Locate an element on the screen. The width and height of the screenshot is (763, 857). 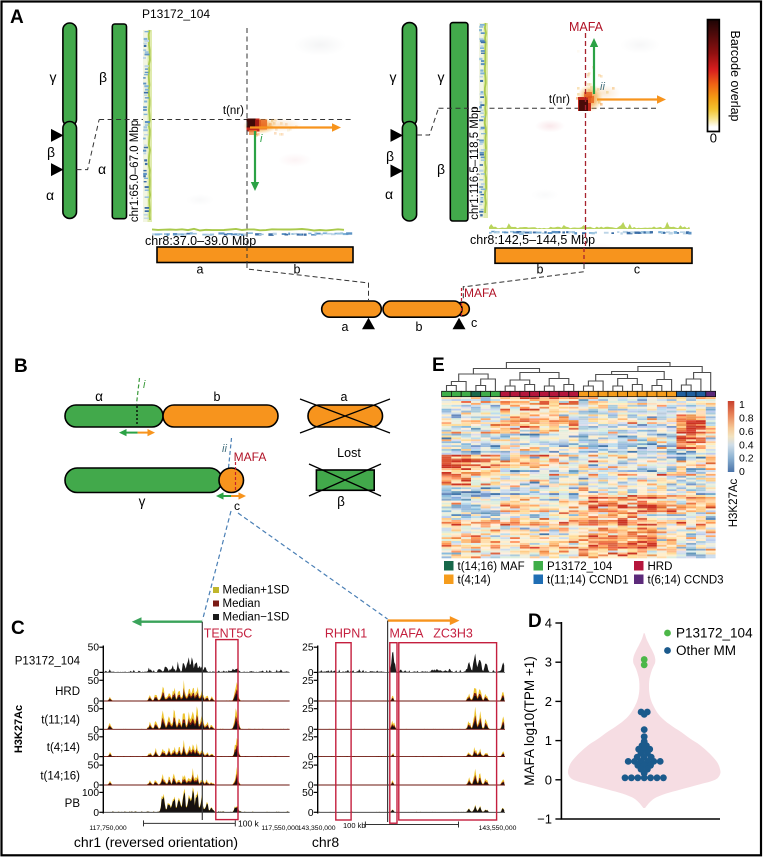
svg-text: A is located at coordinates (17, 17).